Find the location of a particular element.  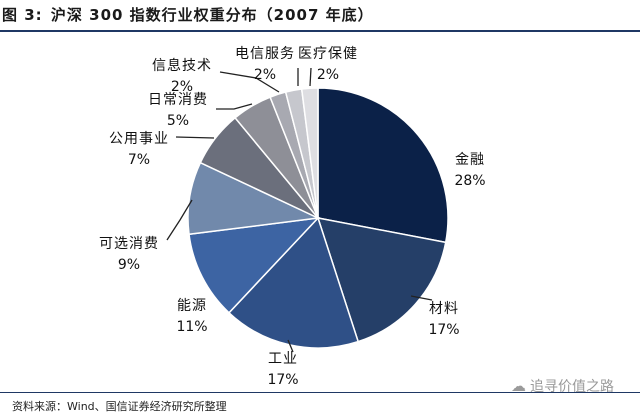

title-rule is located at coordinates (320, 31).